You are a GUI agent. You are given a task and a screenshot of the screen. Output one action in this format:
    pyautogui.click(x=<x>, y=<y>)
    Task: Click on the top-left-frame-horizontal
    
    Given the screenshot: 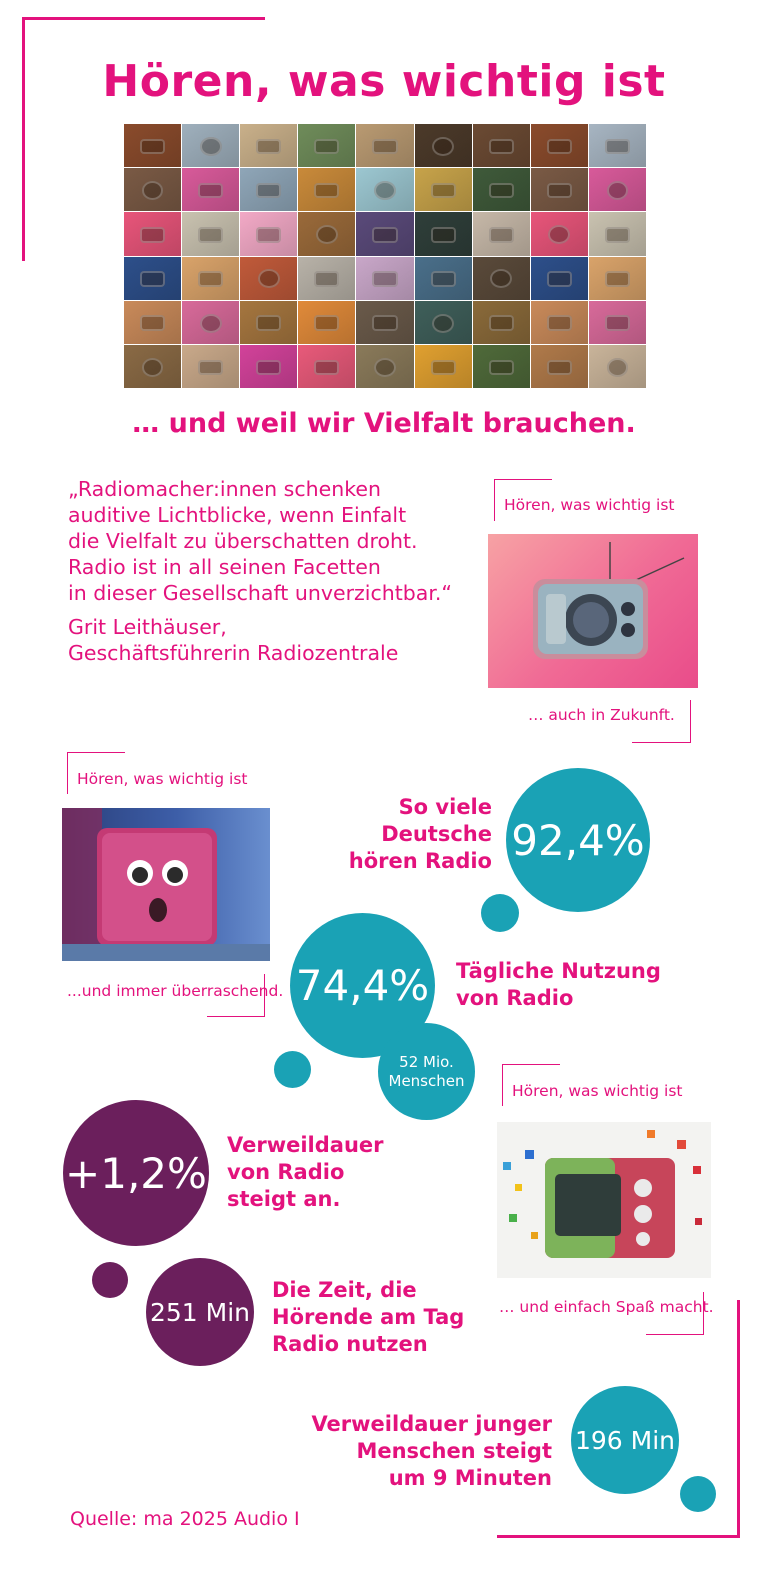 What is the action you would take?
    pyautogui.click(x=143, y=18)
    